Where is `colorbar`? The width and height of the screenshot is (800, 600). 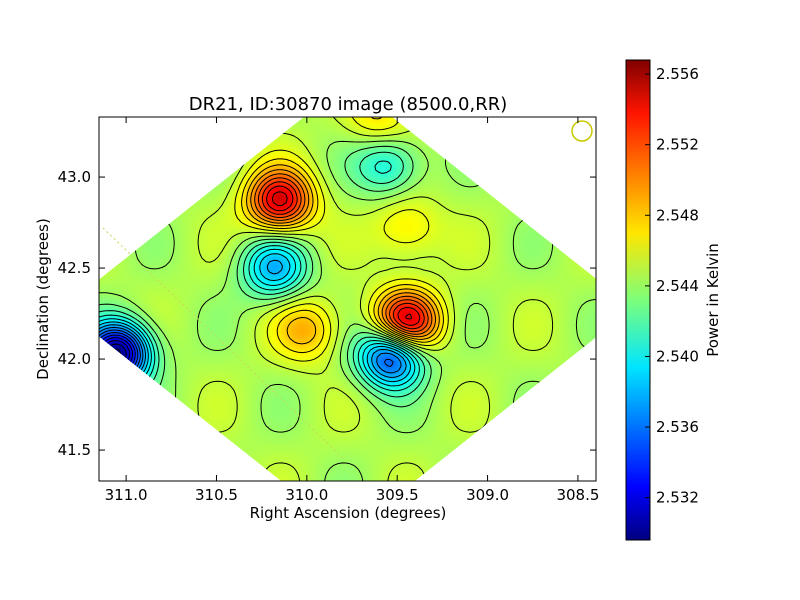 colorbar is located at coordinates (638, 300).